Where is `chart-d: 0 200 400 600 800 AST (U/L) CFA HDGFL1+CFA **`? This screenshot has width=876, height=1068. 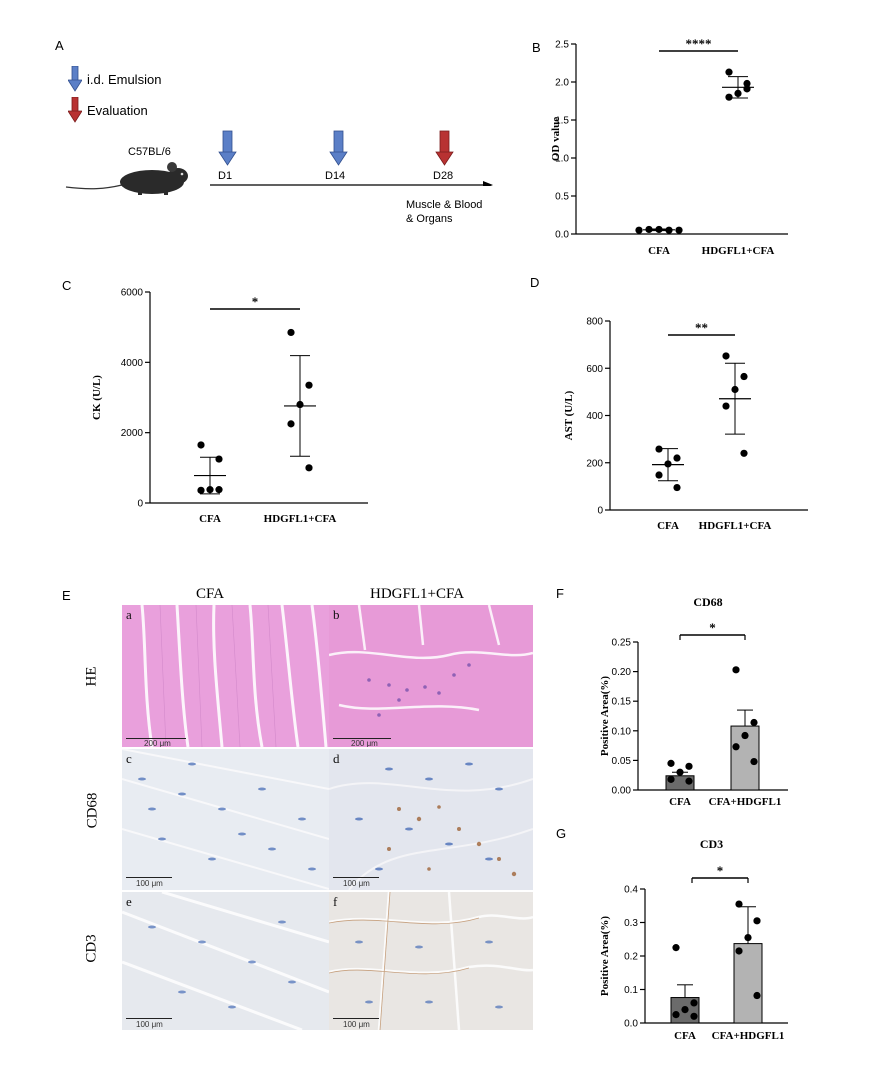 chart-d: 0 200 400 600 800 AST (U/L) CFA HDGFL1+CFA ** is located at coordinates (685, 424).